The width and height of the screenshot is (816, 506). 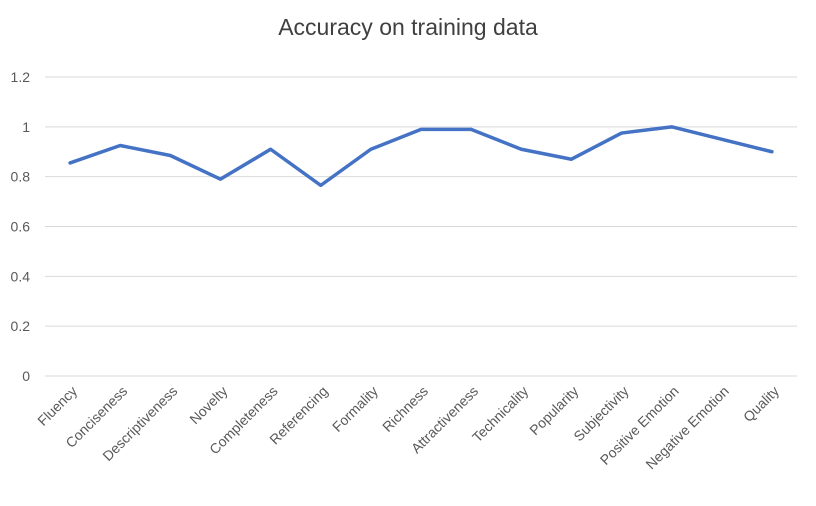 I want to click on y-tick-label: 1, so click(x=26, y=127).